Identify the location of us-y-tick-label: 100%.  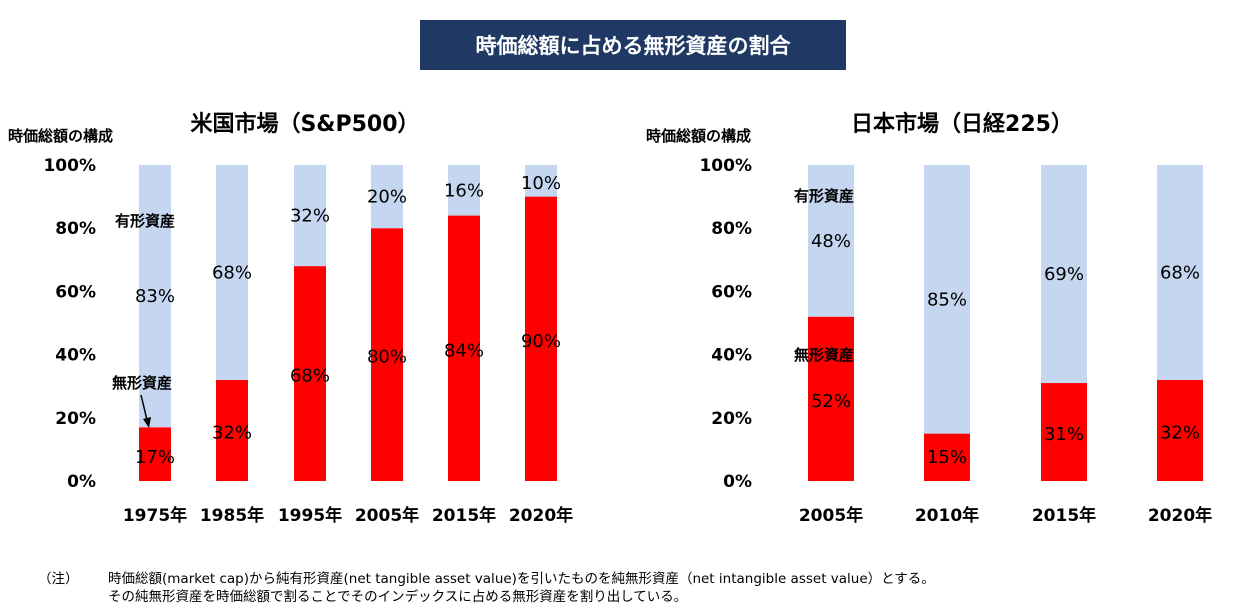
(69, 166).